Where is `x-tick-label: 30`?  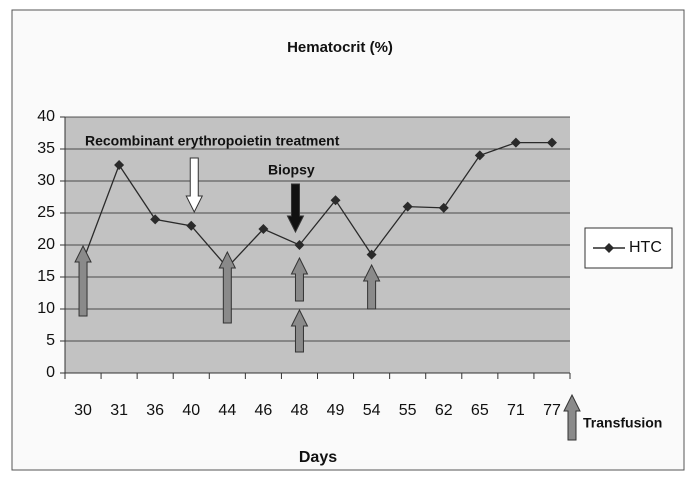
x-tick-label: 30 is located at coordinates (83, 410).